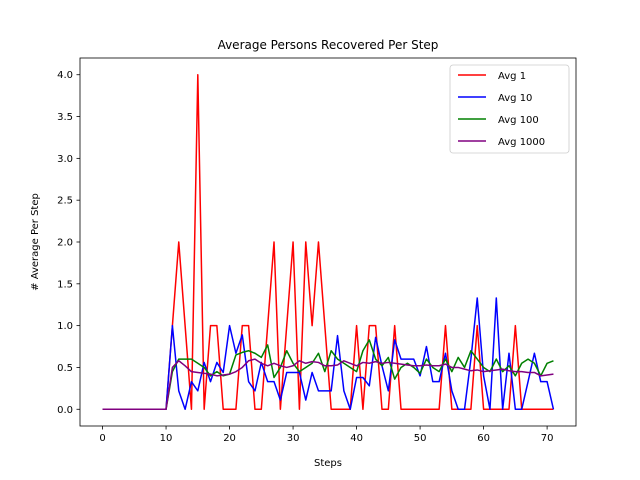 Image resolution: width=640 pixels, height=480 pixels. I want to click on y-tick-label: 3.5, so click(65, 117).